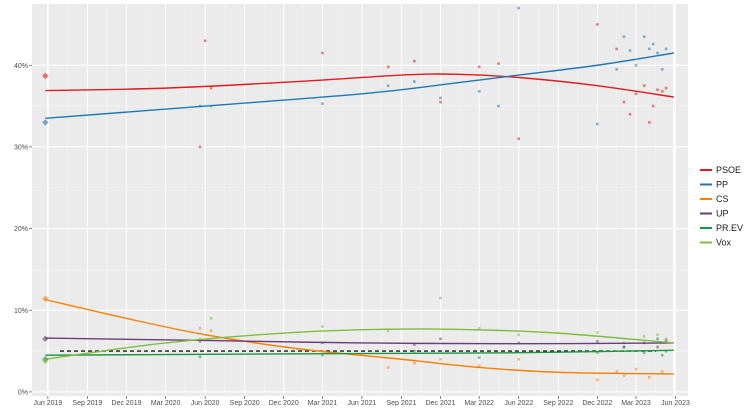 This screenshot has width=750, height=417. Describe the element at coordinates (675, 403) in the screenshot. I see `x-tick-label: Jun 2023` at that location.